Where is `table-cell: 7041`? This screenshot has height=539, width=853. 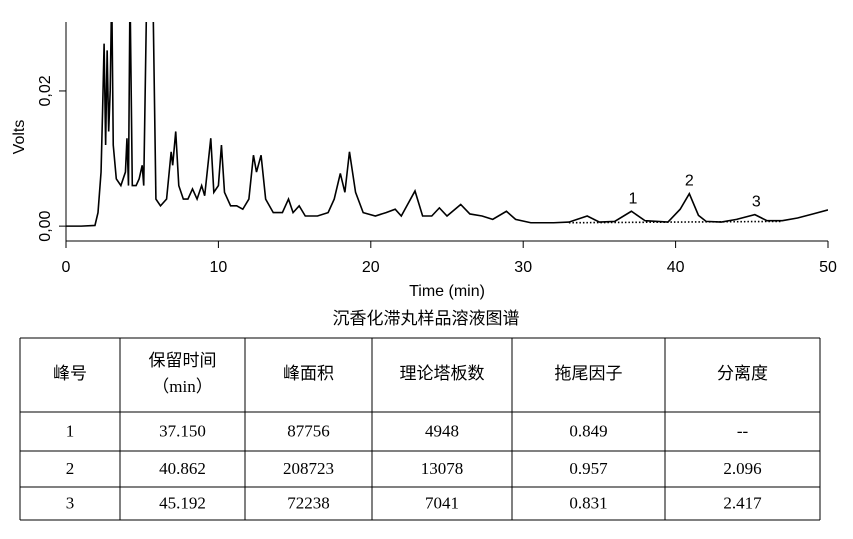
table-cell: 7041 is located at coordinates (442, 502).